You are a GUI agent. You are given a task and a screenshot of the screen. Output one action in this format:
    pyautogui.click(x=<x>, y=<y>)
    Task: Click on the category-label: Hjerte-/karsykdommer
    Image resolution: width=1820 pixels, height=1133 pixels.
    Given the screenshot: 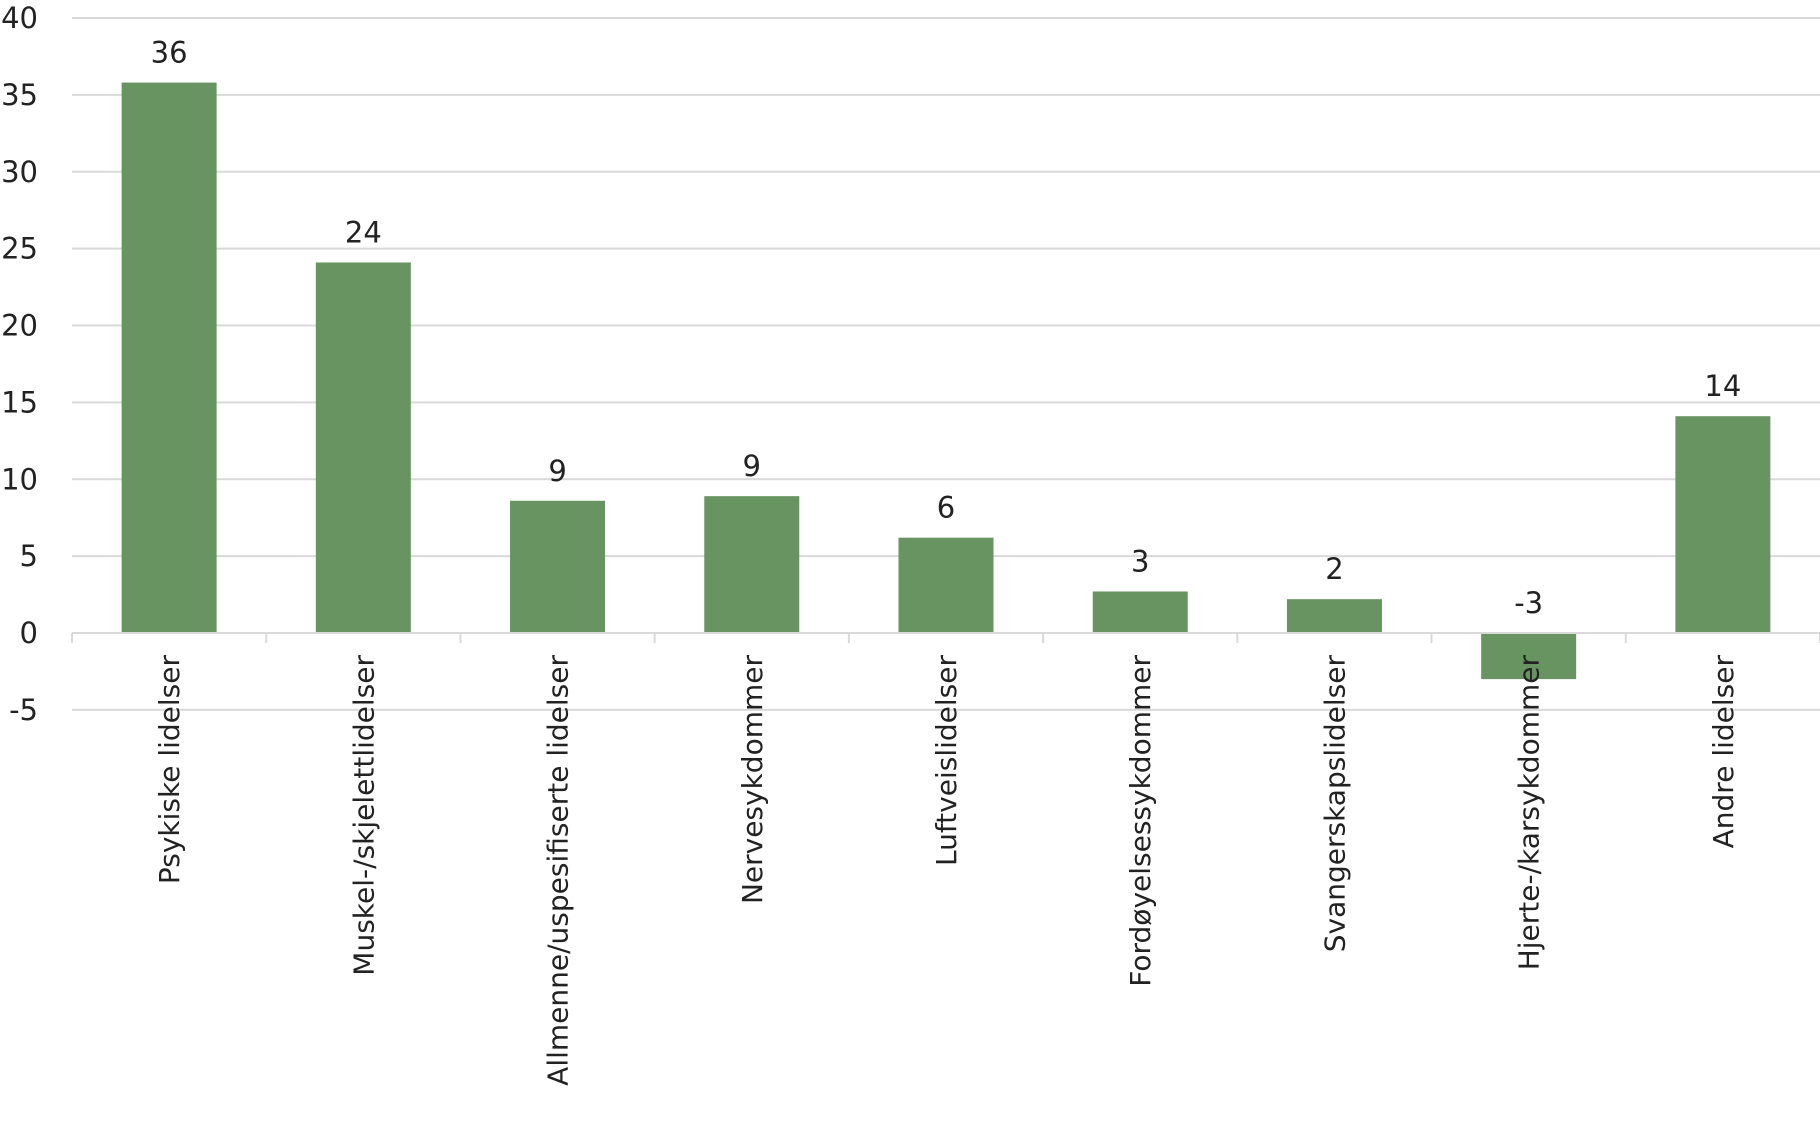 What is the action you would take?
    pyautogui.click(x=1529, y=813)
    